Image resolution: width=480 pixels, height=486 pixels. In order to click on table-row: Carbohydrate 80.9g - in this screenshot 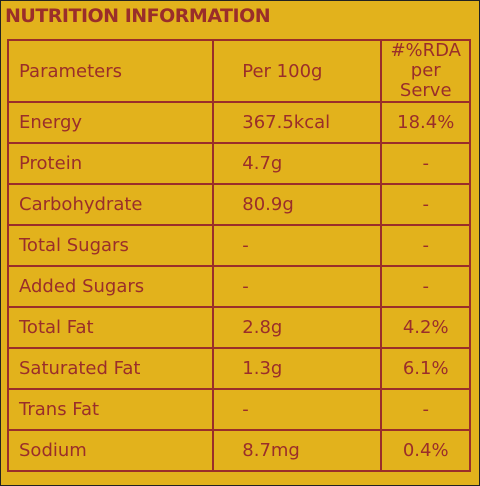, I will do `click(238, 204)`.